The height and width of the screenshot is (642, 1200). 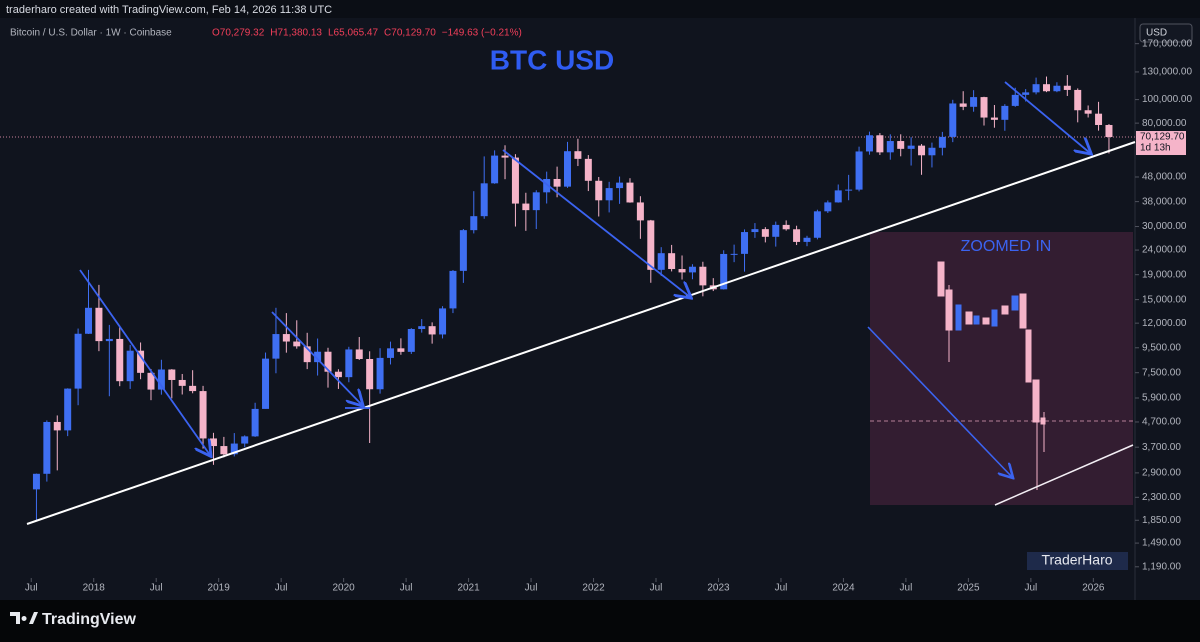 I want to click on x-tick-label: 2019, so click(x=219, y=588).